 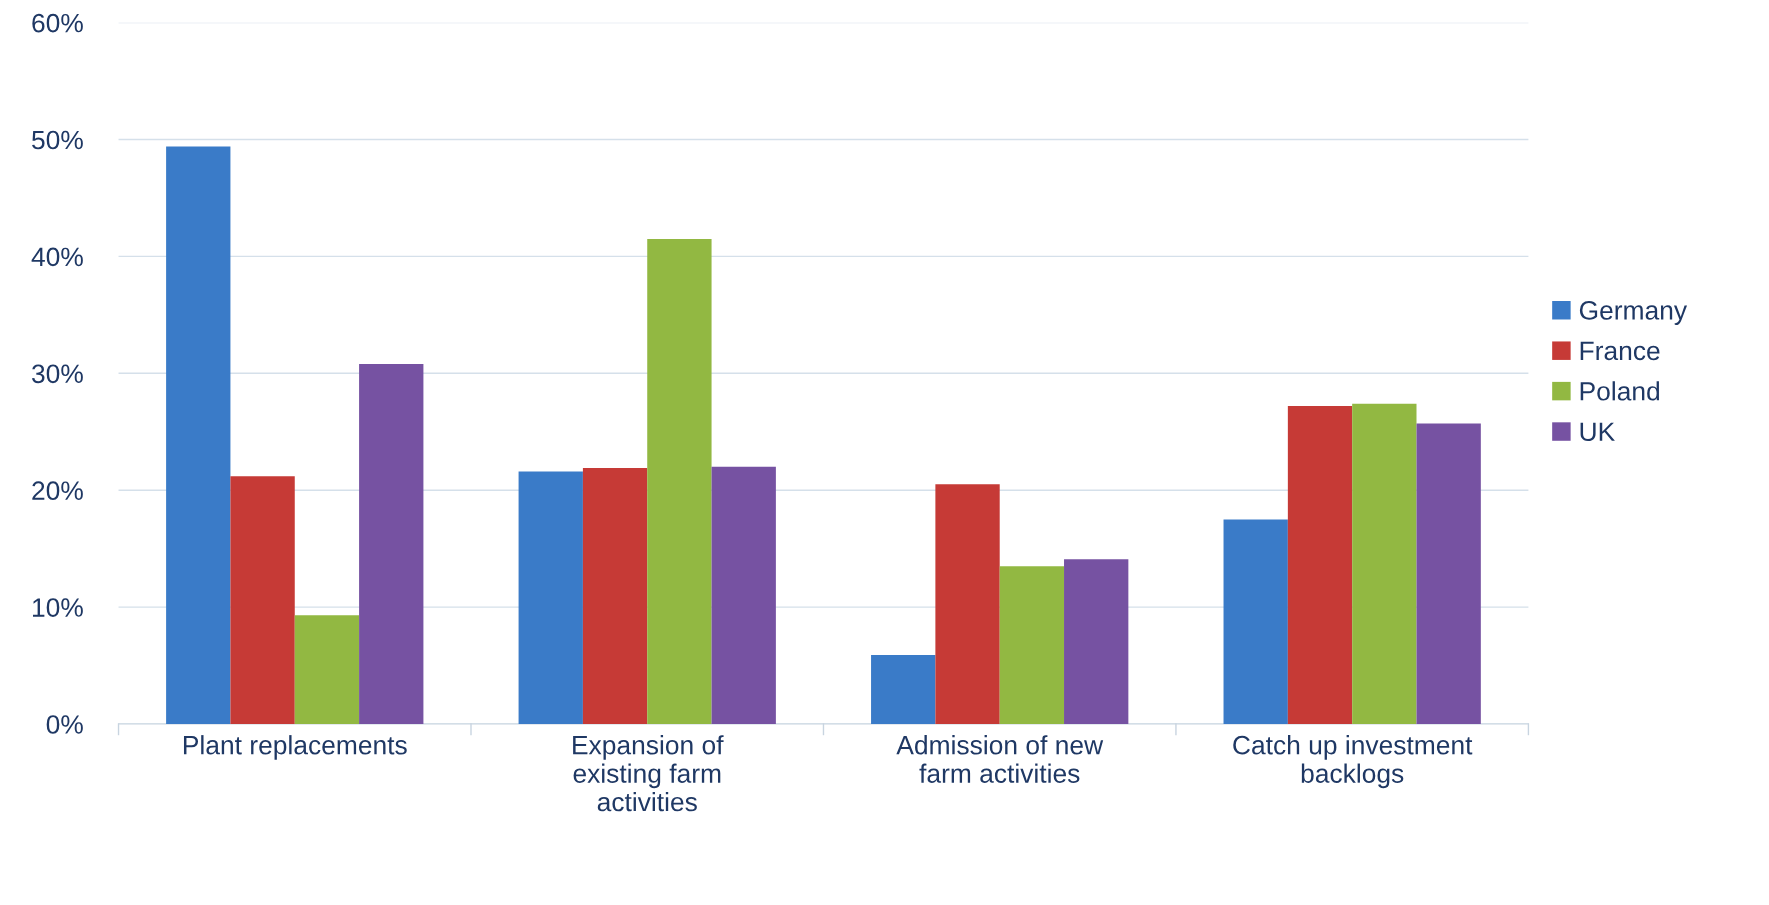 I want to click on legend-label: UK, so click(x=1597, y=432).